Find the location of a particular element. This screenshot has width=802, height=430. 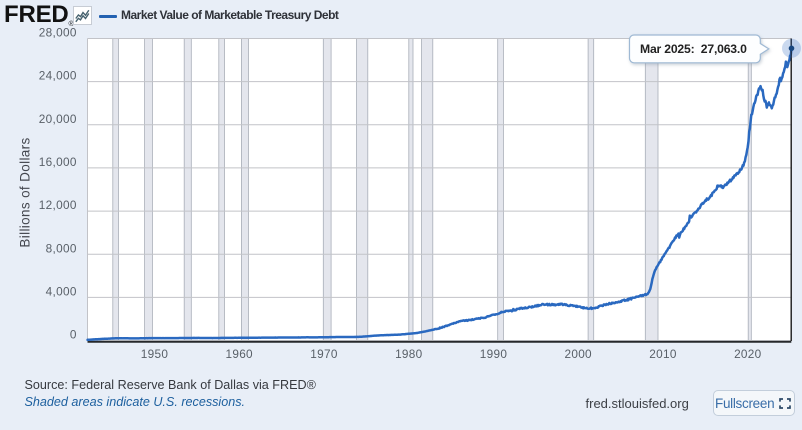

svg-text: 20,000 is located at coordinates (58, 119).